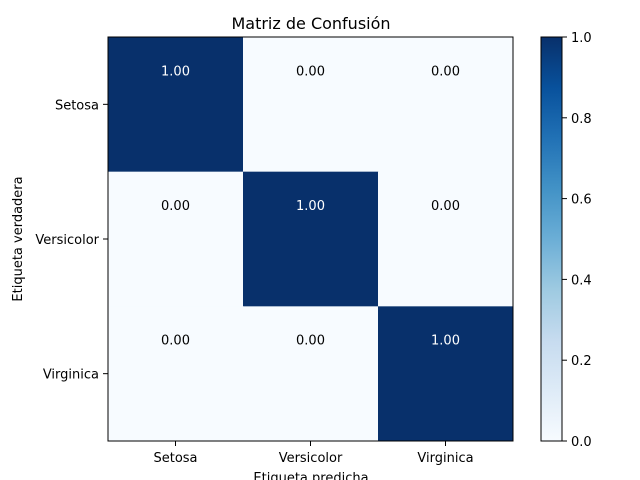  I want to click on x-tick-label: Setosa, so click(175, 458).